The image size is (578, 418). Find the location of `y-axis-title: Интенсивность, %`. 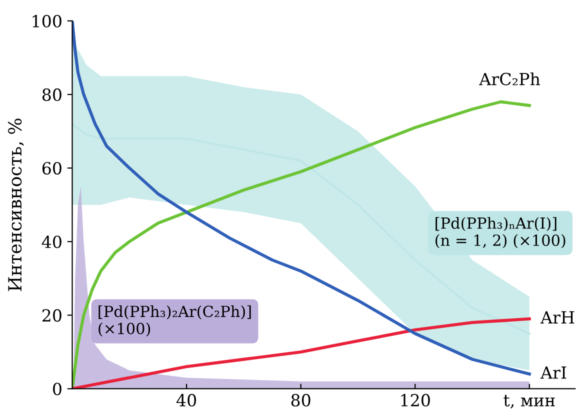

y-axis-title: Интенсивность, % is located at coordinates (16, 204).